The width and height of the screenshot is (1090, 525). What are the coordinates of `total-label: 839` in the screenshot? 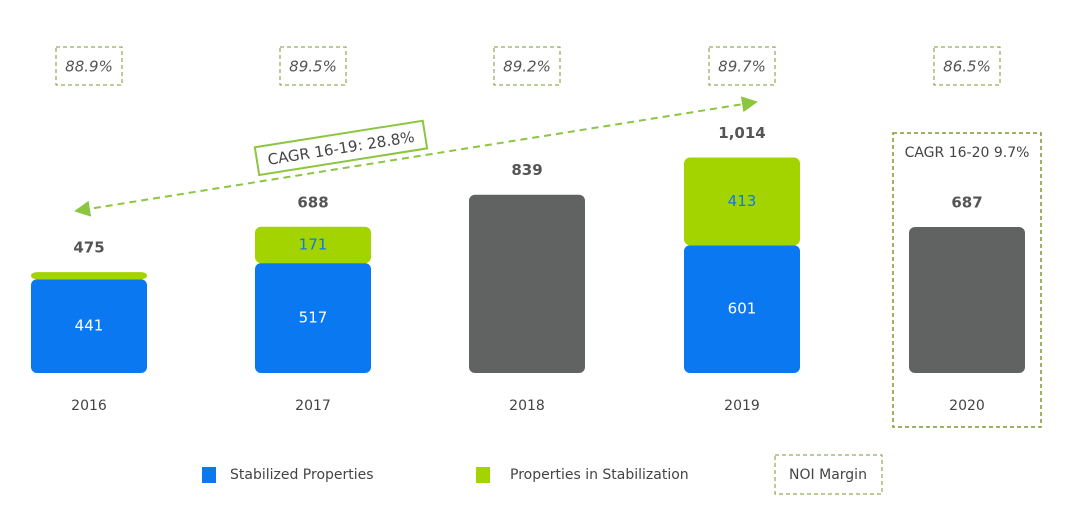 It's located at (526, 170).